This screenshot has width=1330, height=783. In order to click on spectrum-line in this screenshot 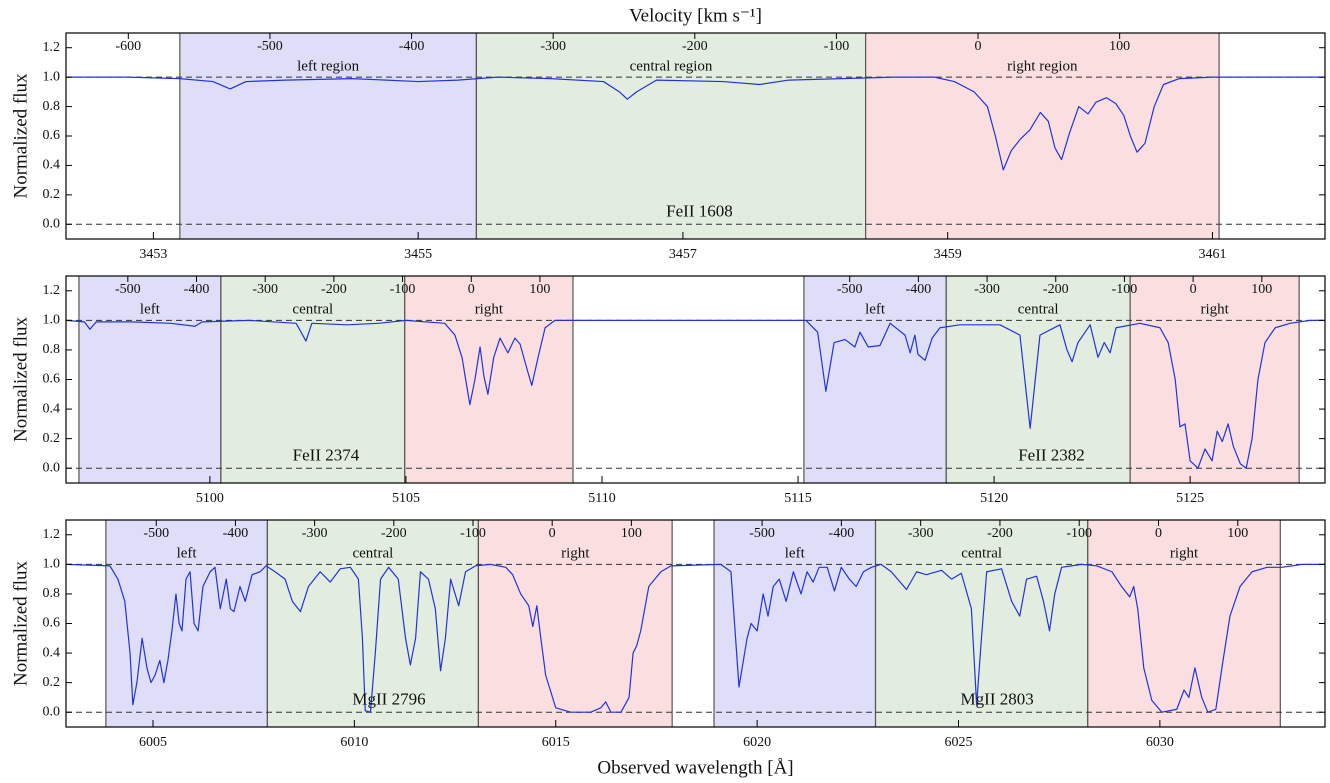, I will do `click(695, 123)`.